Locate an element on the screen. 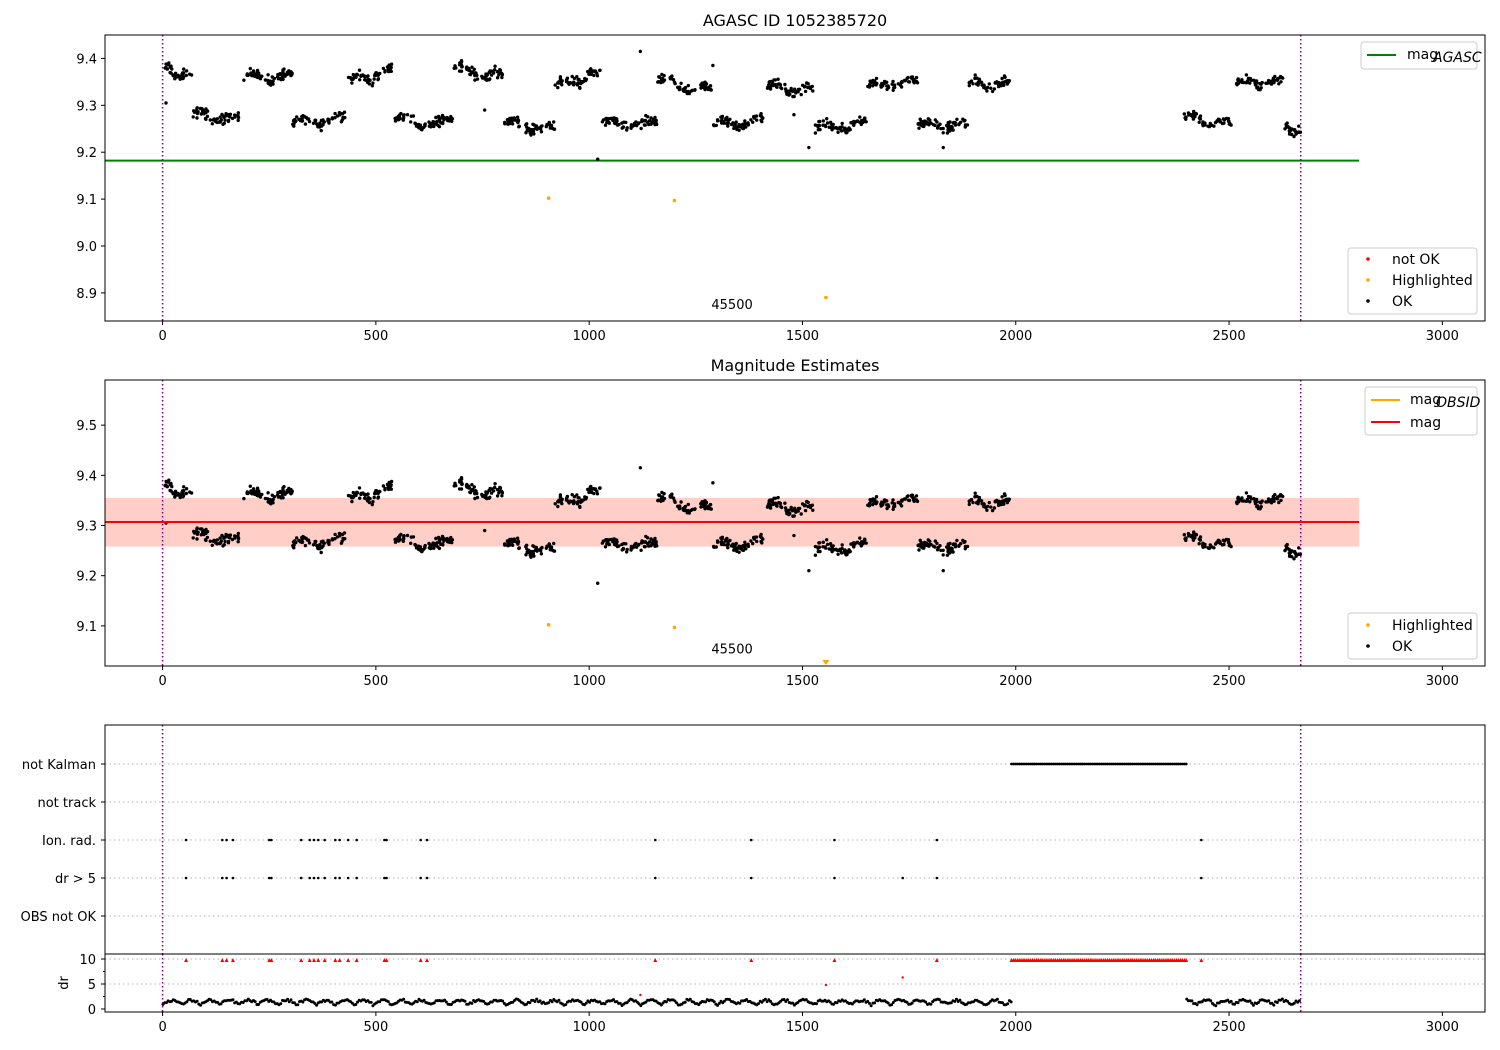 The width and height of the screenshot is (1500, 1050). panel2-xtick-label: 2500 is located at coordinates (1229, 681).